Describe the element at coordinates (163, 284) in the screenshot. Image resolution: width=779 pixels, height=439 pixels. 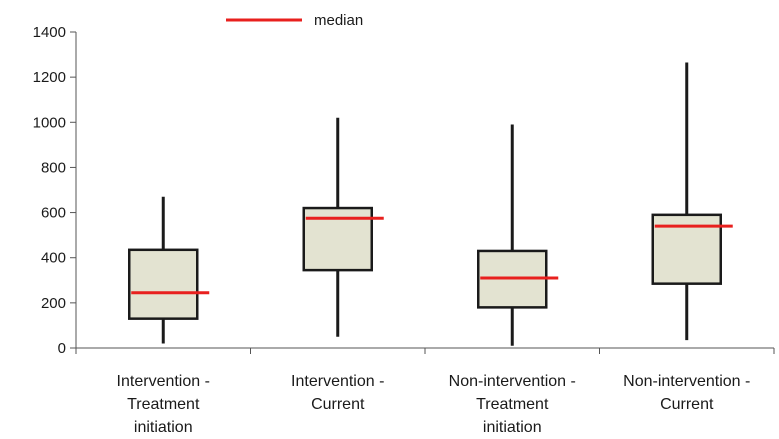
I see `box-iqr` at that location.